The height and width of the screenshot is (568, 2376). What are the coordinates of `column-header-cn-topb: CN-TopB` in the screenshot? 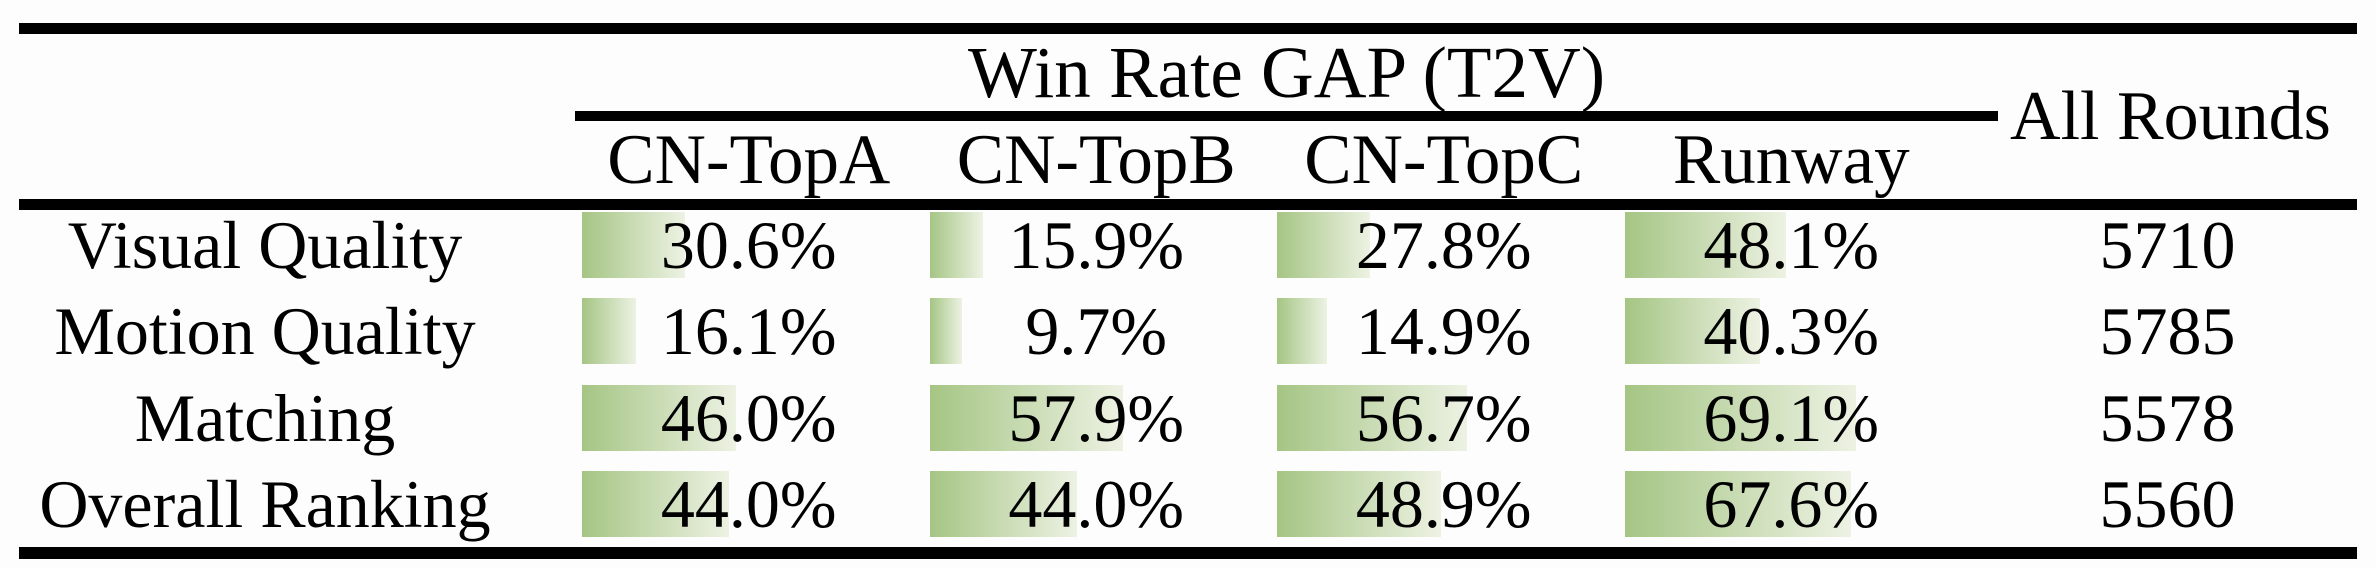 It's located at (1096, 159).